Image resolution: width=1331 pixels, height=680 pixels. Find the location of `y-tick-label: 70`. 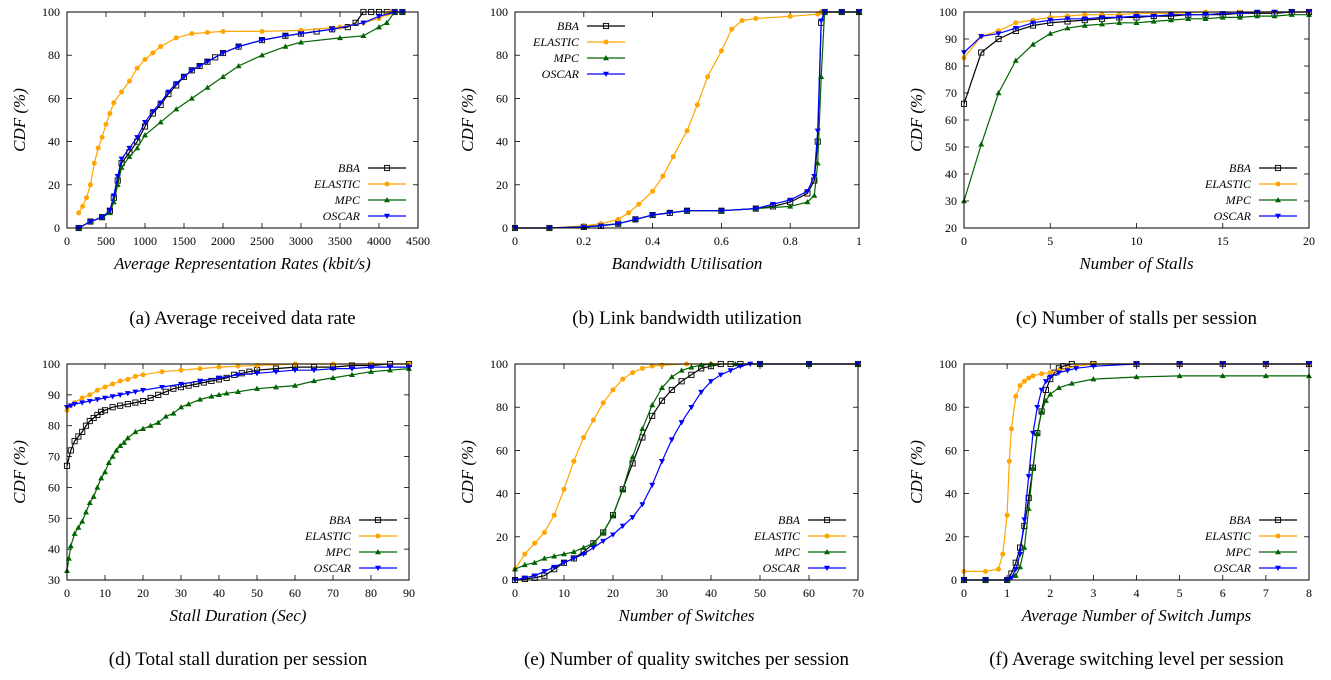

y-tick-label: 70 is located at coordinates (54, 457).